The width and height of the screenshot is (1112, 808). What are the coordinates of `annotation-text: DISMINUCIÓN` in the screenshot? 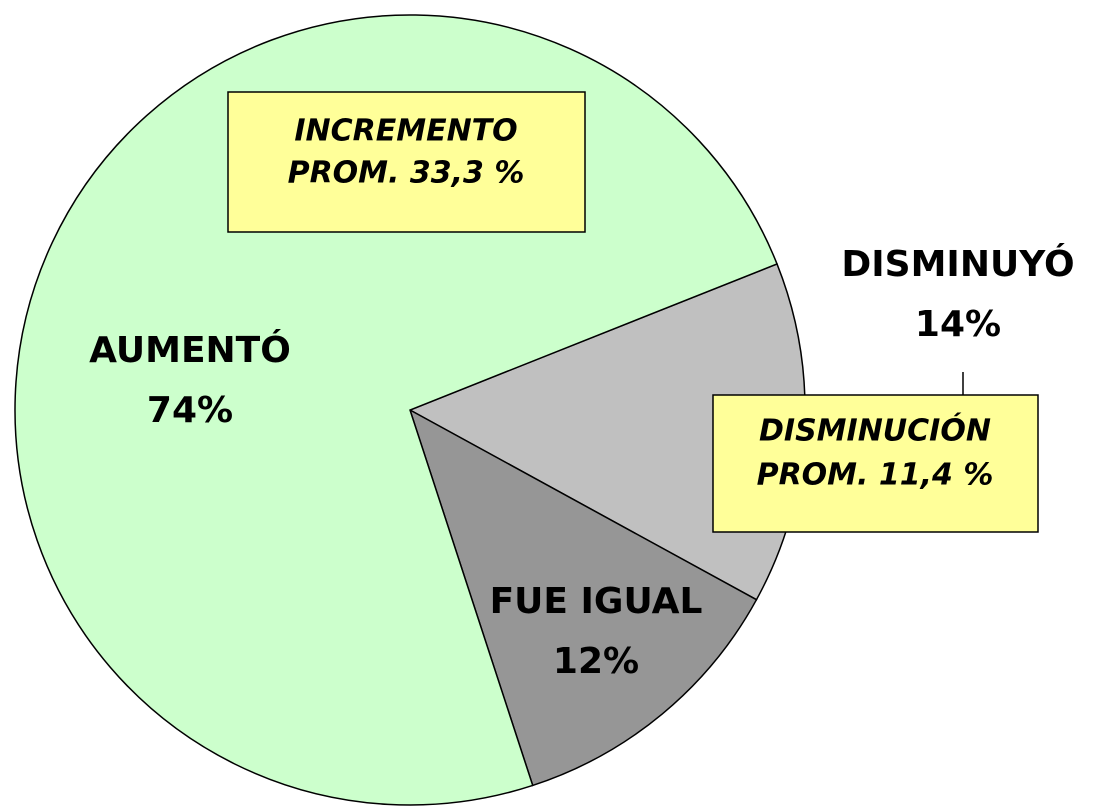 It's located at (875, 430).